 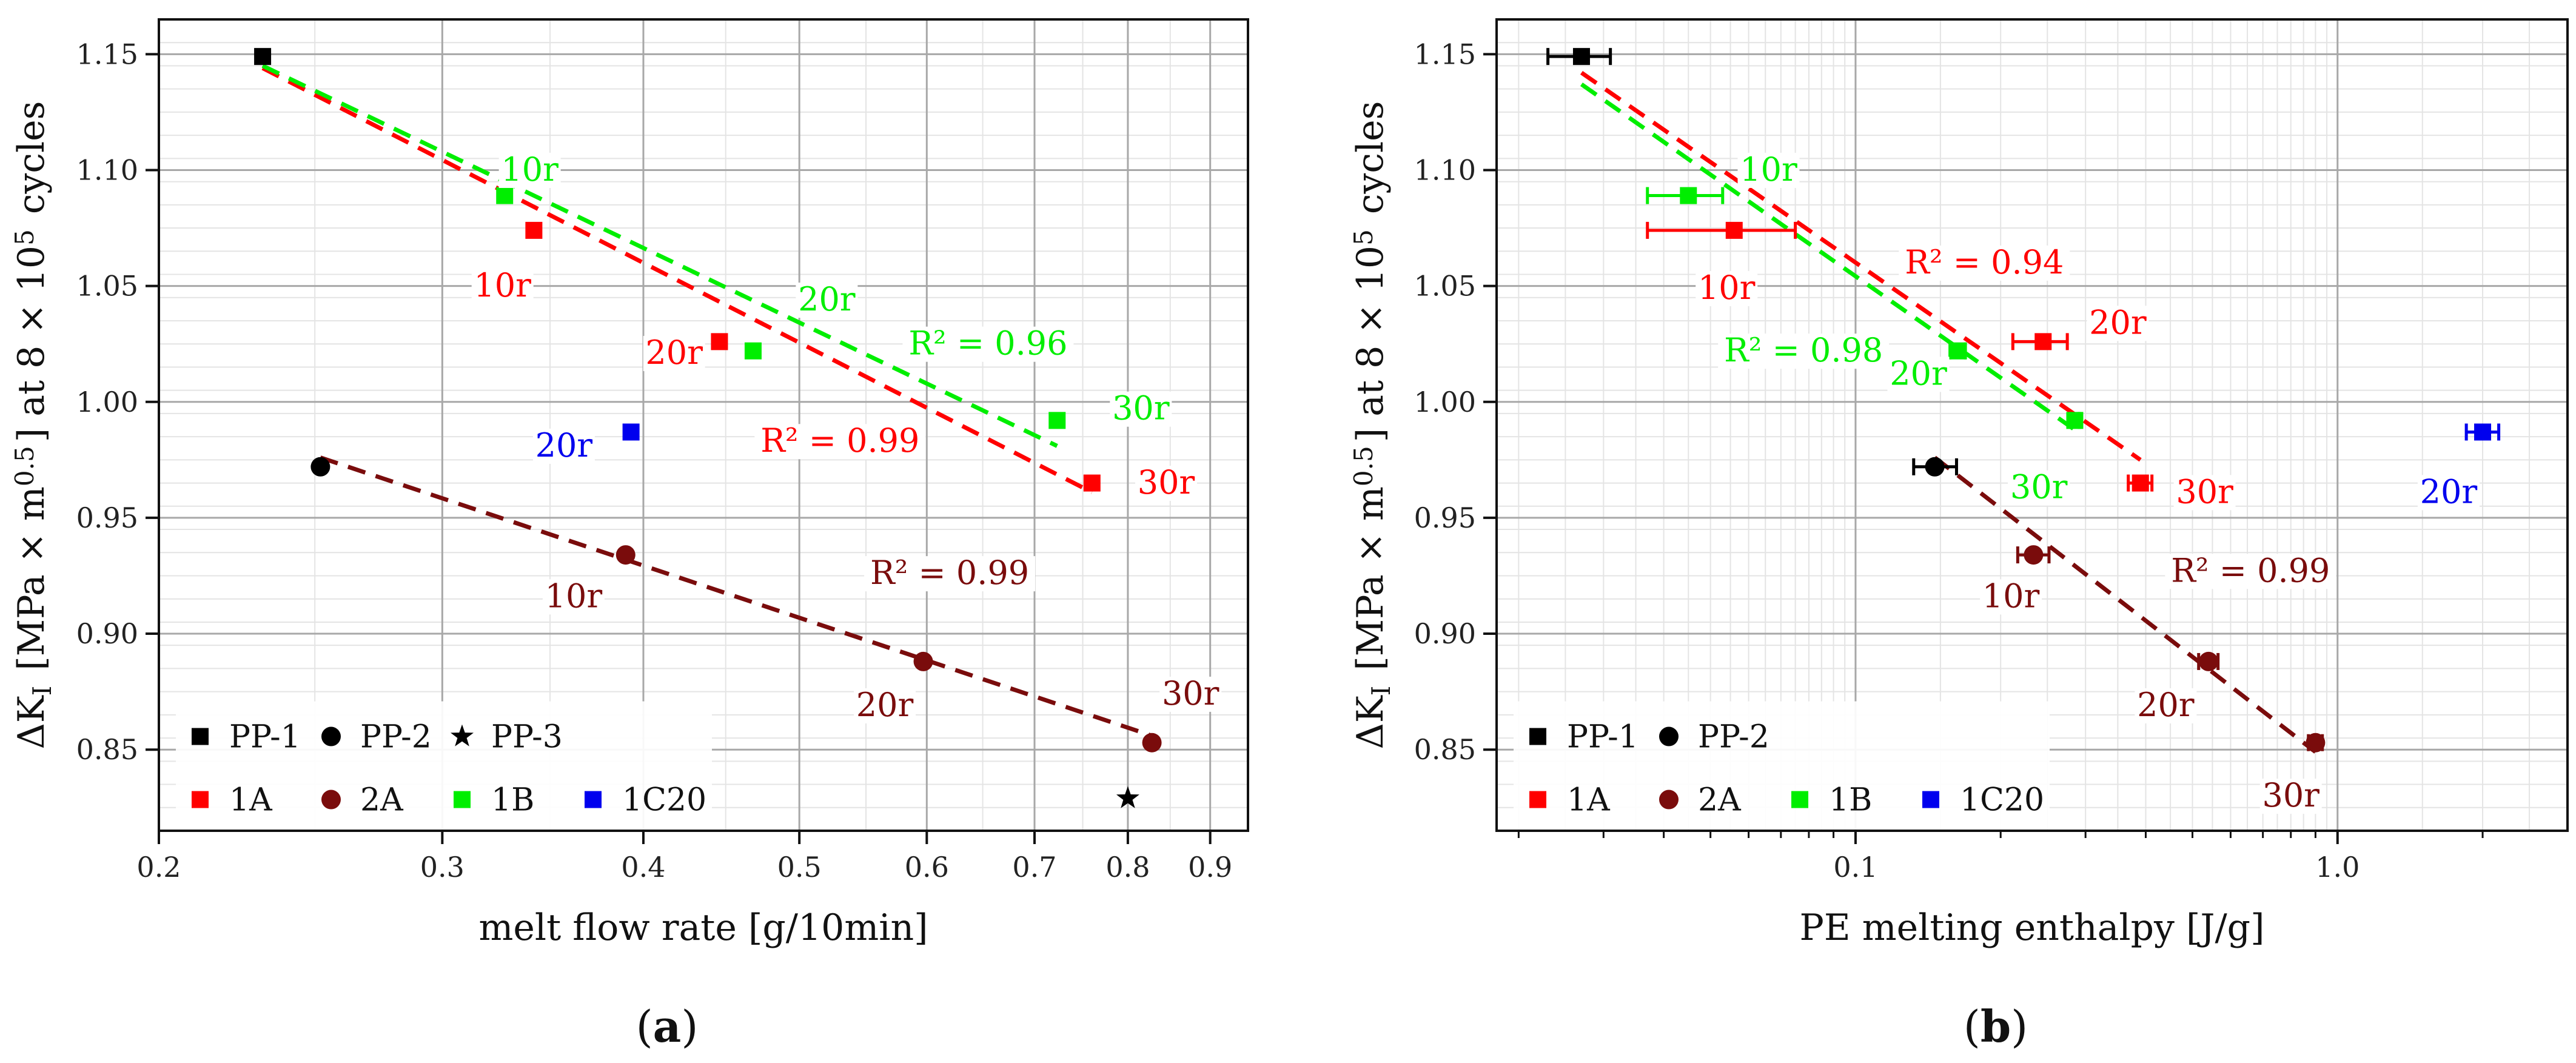 I want to click on x-tick-label: 0.4, so click(x=643, y=867).